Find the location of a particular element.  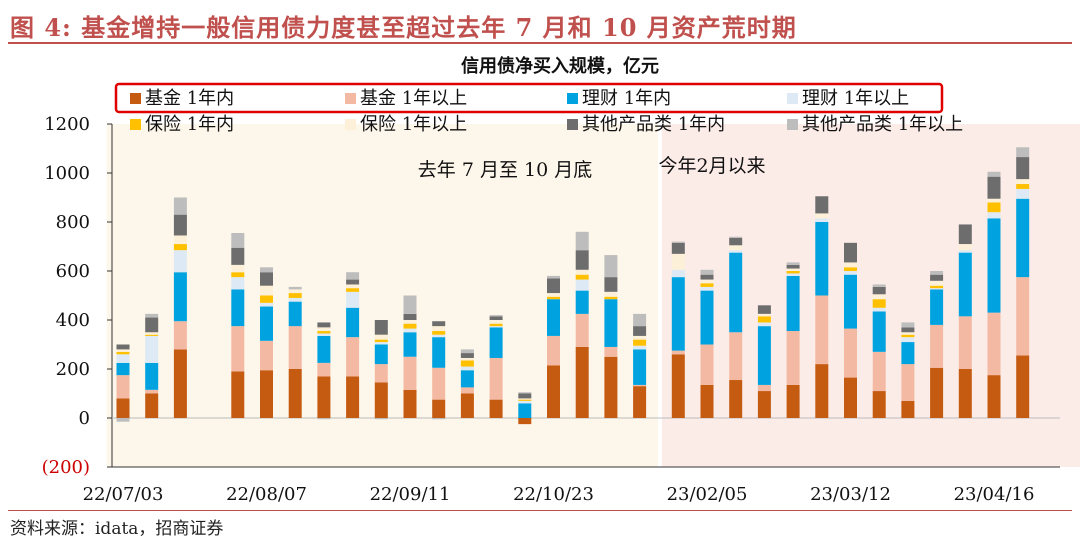

bar-segment-6-22/09/18 is located at coordinates (439, 329).